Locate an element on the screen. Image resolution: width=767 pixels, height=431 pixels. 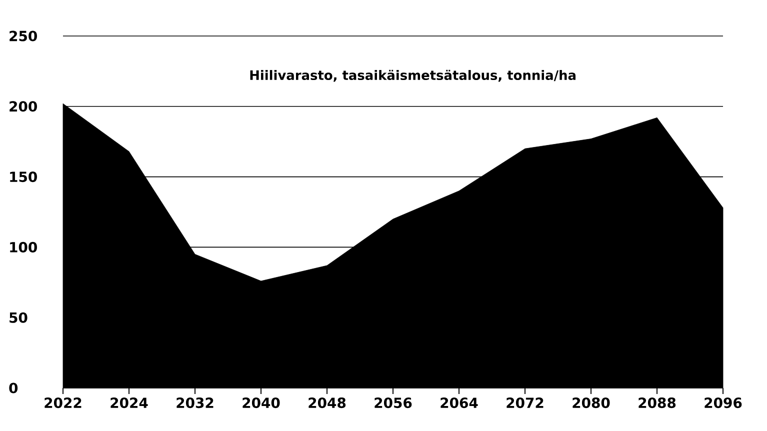
x-tick-label: 2040 is located at coordinates (261, 403).